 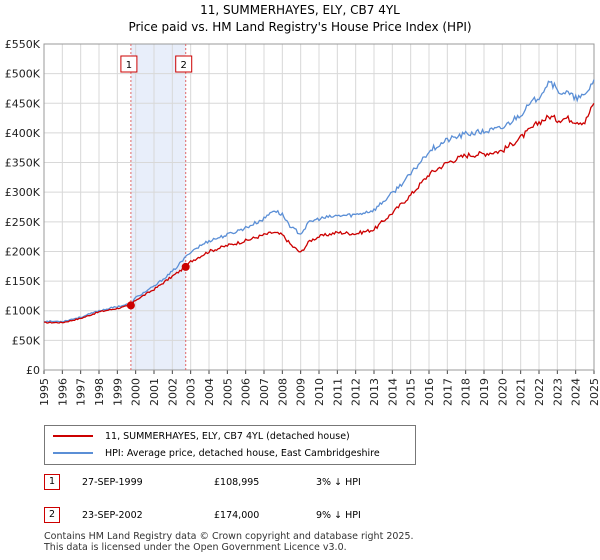 What do you see at coordinates (23, 222) in the screenshot?
I see `y-tick-label: £250K` at bounding box center [23, 222].